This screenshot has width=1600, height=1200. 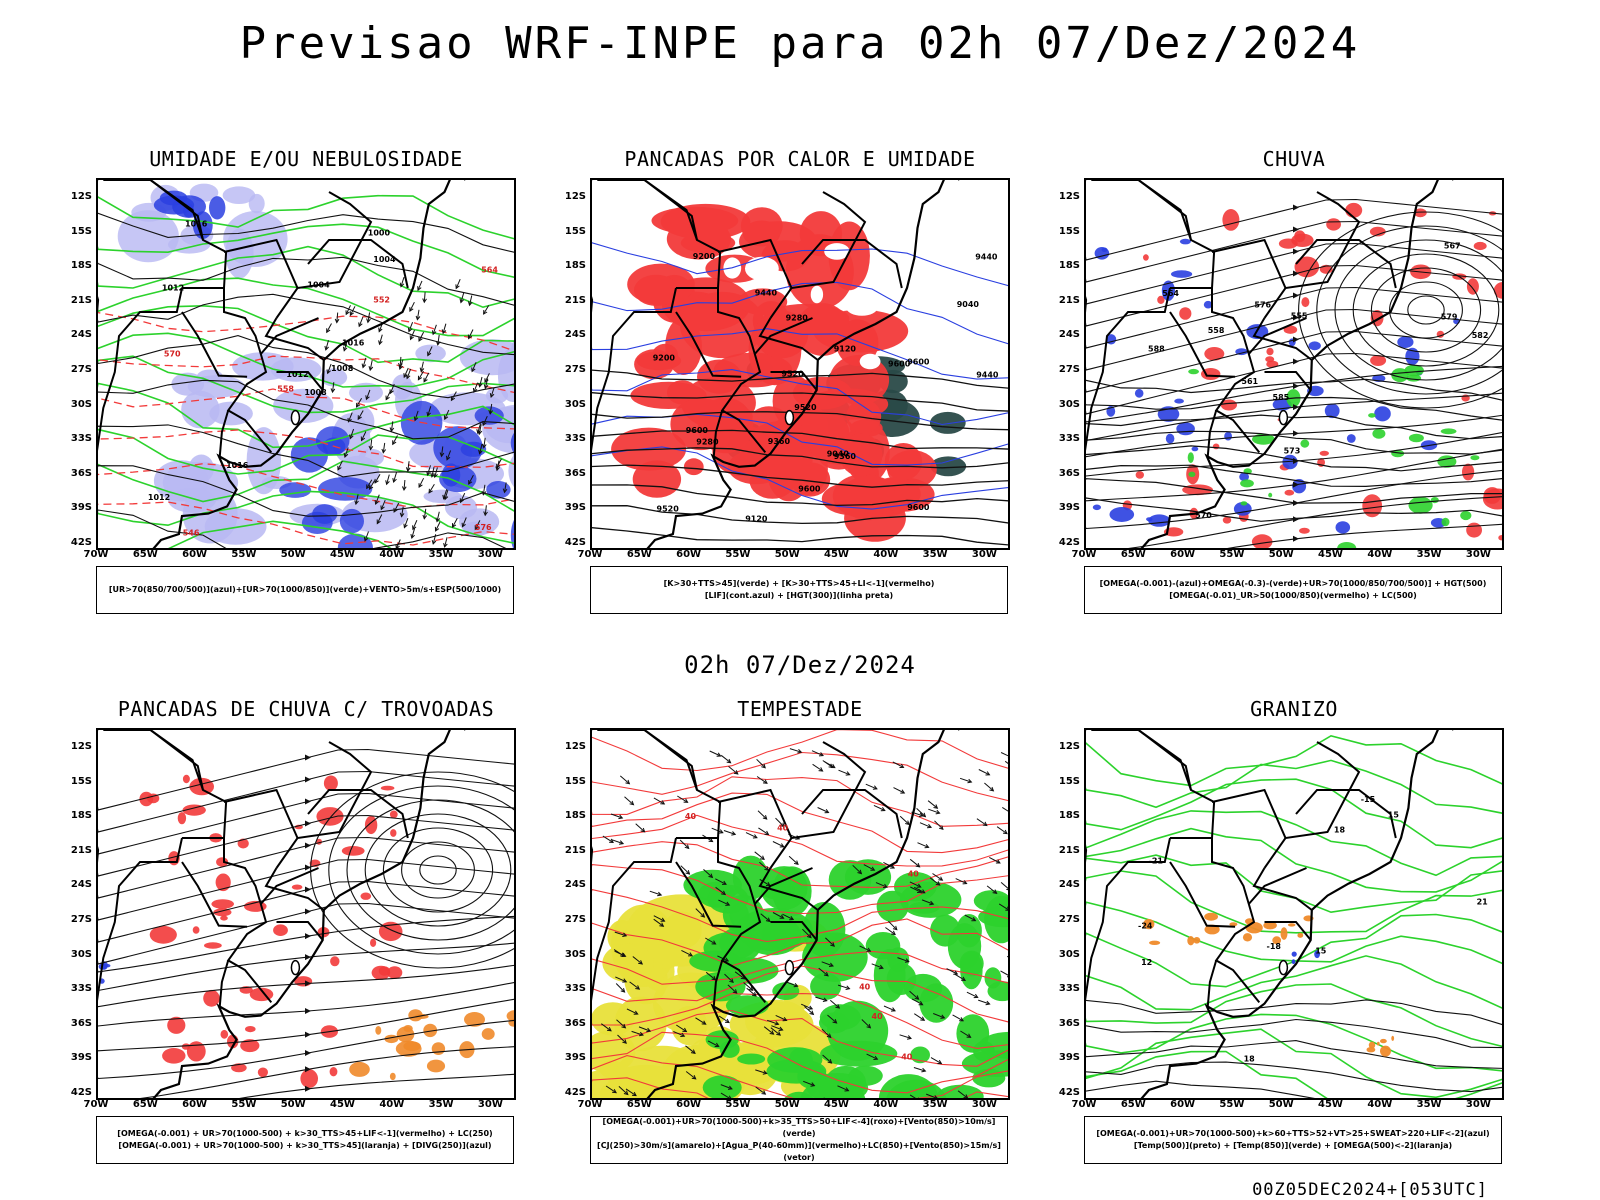 I want to click on lon-tick-label: 35W, so click(x=441, y=554).